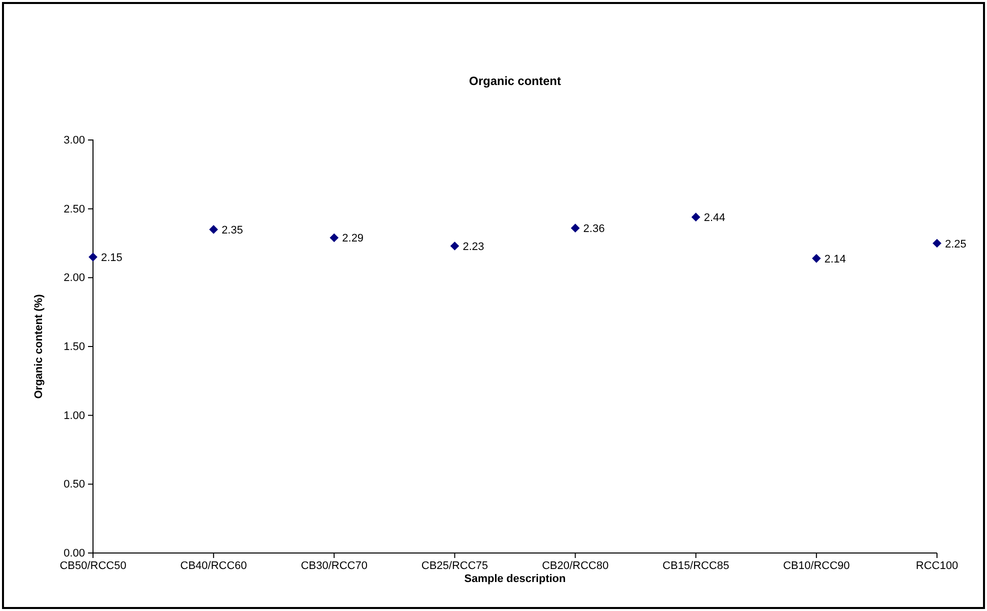 This screenshot has height=611, width=987. I want to click on data-label: 2.14, so click(835, 259).